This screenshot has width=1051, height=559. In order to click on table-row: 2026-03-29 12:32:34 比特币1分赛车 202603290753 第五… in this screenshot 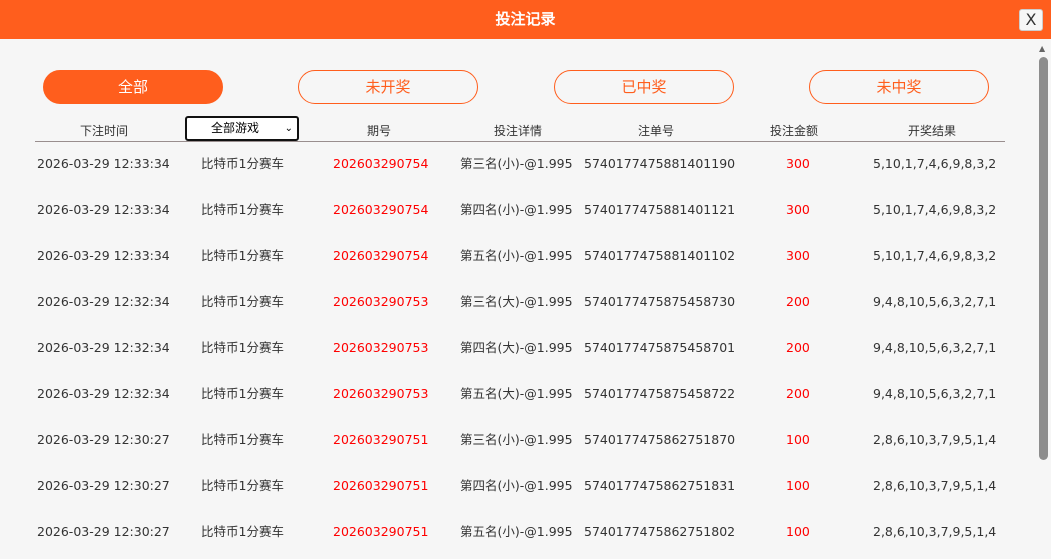, I will do `click(518, 394)`.